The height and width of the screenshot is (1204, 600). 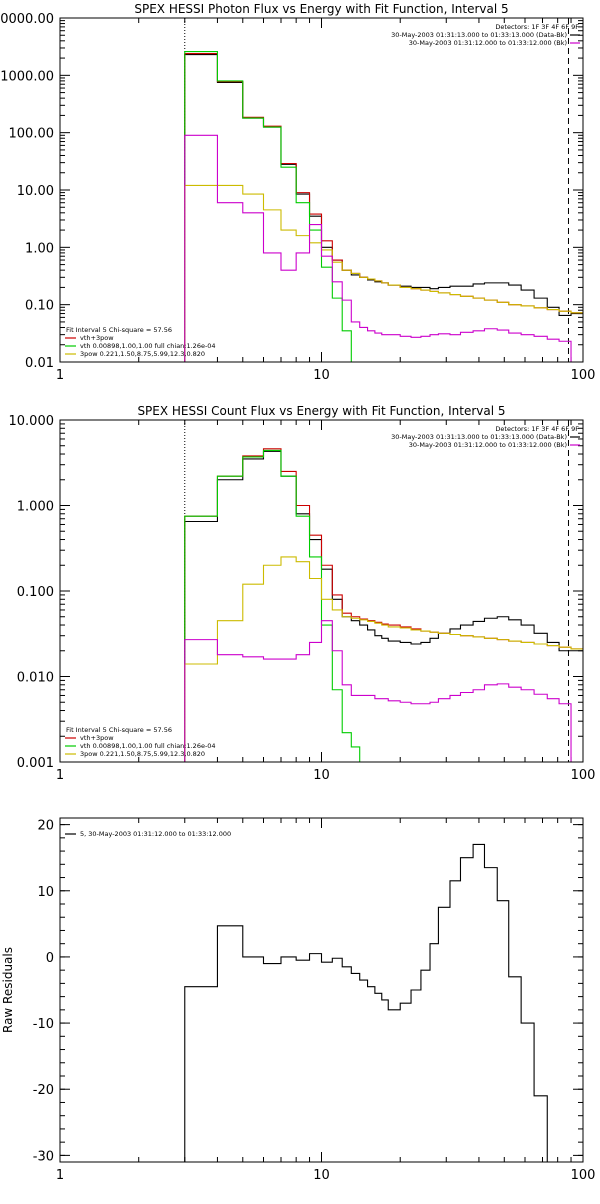 I want to click on y-tick-label: 100.00, so click(x=32, y=134).